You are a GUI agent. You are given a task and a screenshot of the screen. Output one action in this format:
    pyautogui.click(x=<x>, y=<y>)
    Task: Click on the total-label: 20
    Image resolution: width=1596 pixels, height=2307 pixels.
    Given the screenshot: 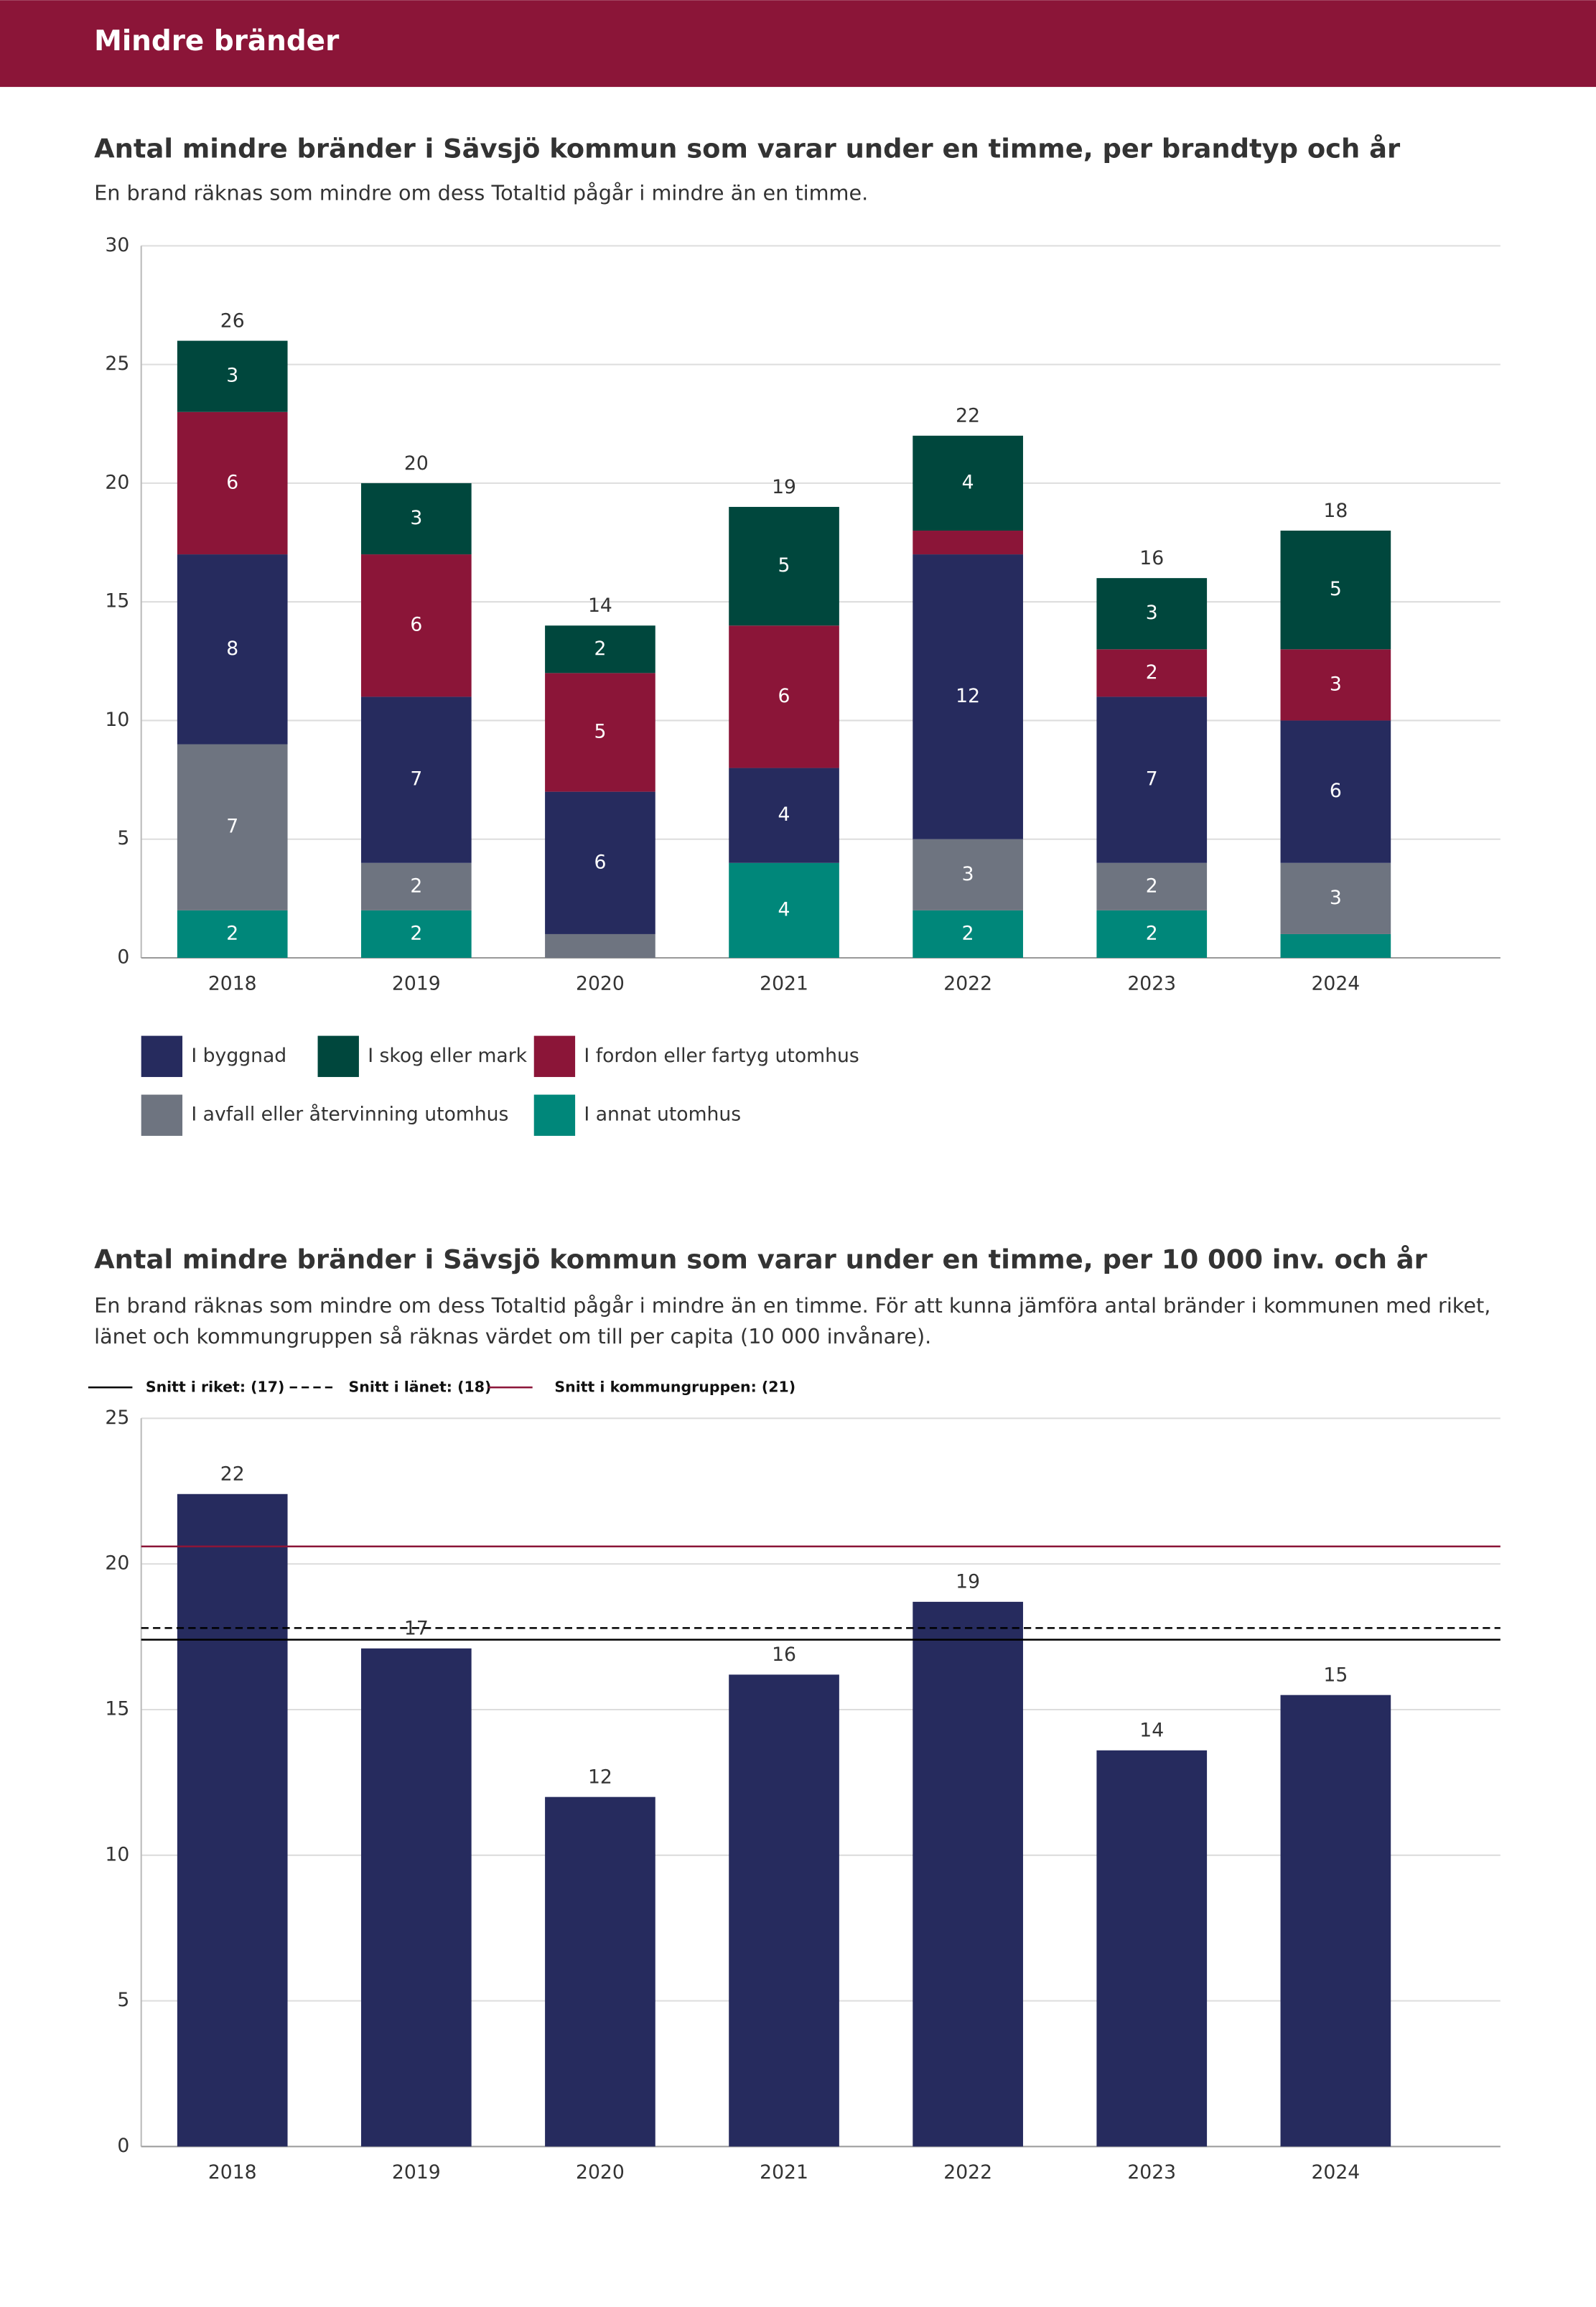 What is the action you would take?
    pyautogui.click(x=416, y=463)
    